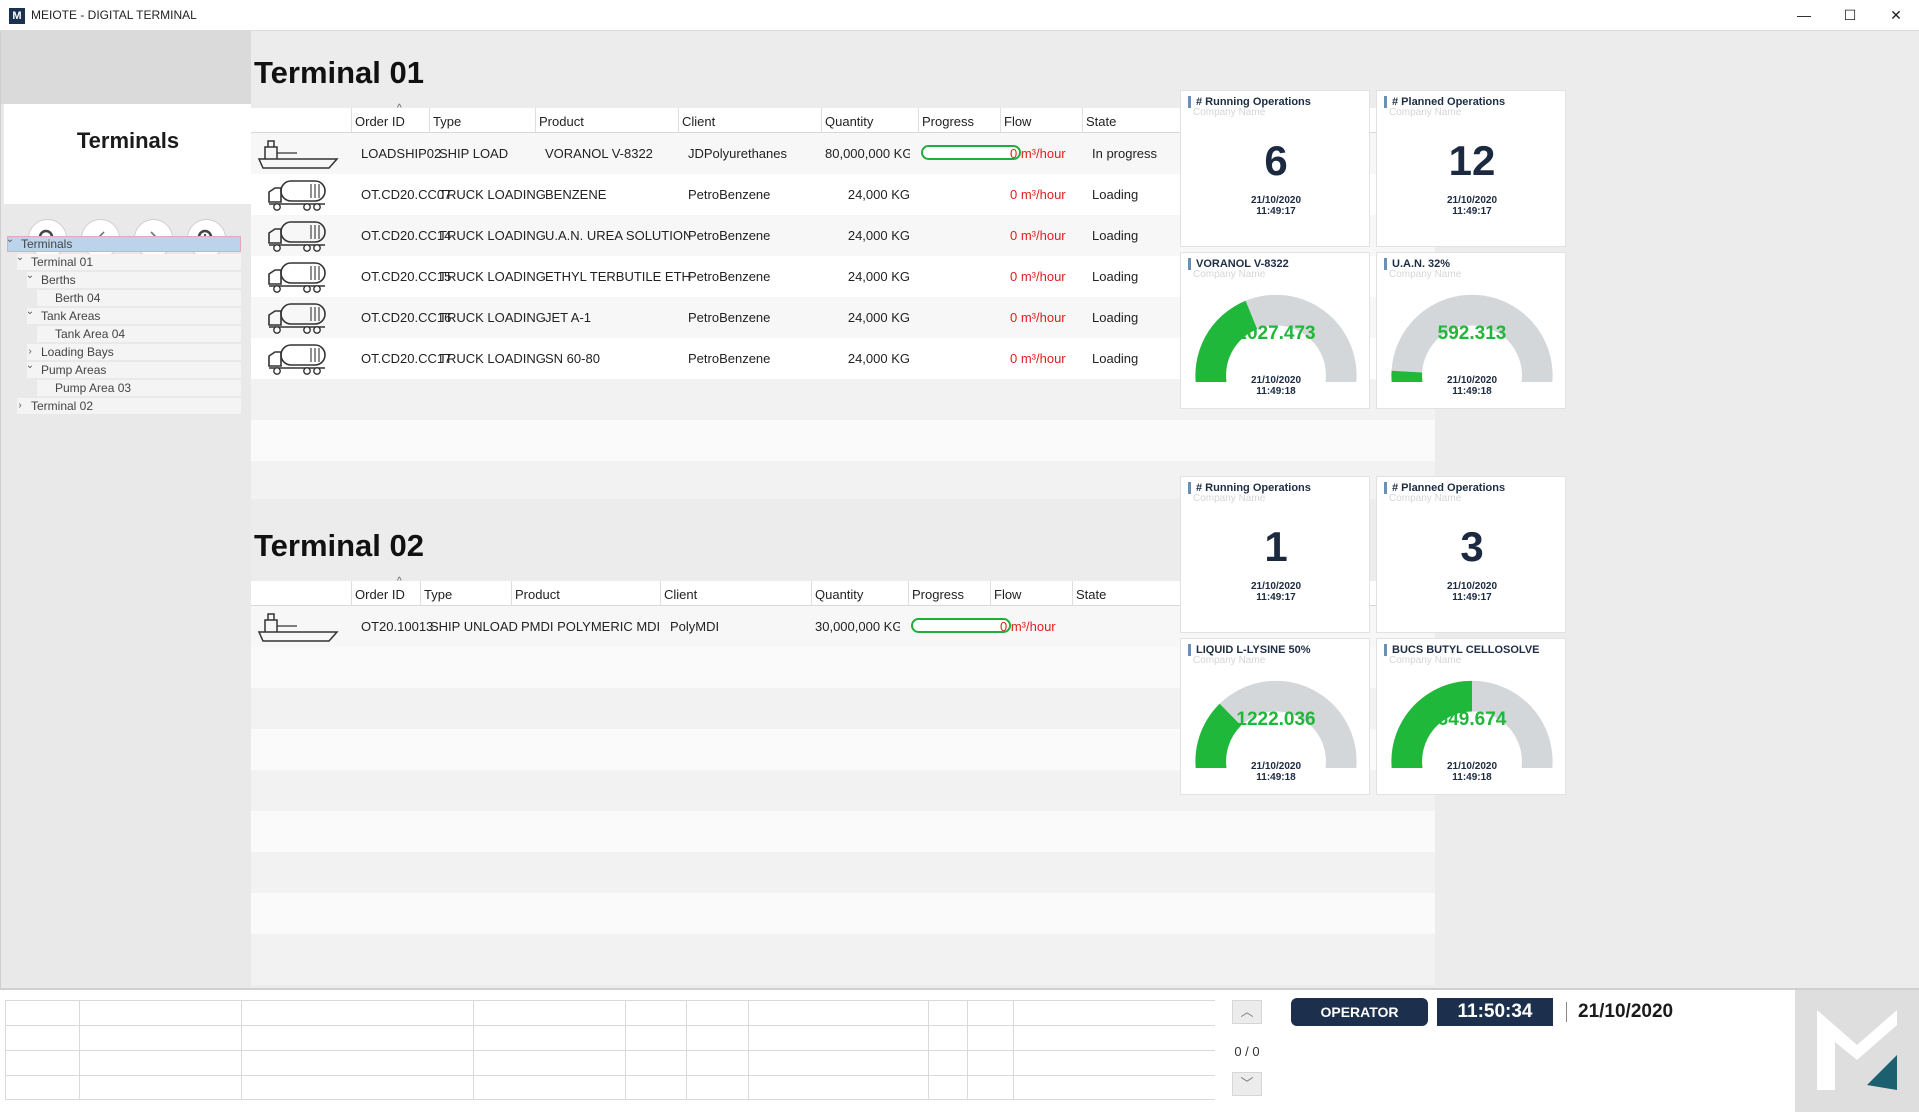 This screenshot has height=1112, width=1919. What do you see at coordinates (124, 298) in the screenshot?
I see `tree-item-berth-04: Berth 04` at bounding box center [124, 298].